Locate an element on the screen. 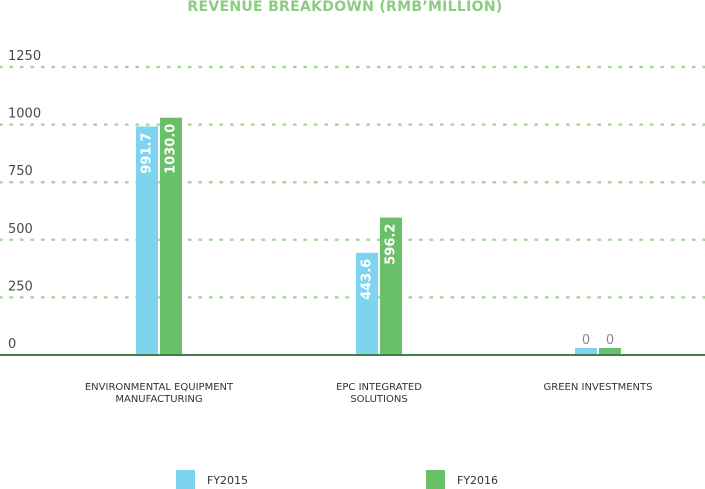 This screenshot has width=705, height=489. y-tick-label: 0 is located at coordinates (12, 344).